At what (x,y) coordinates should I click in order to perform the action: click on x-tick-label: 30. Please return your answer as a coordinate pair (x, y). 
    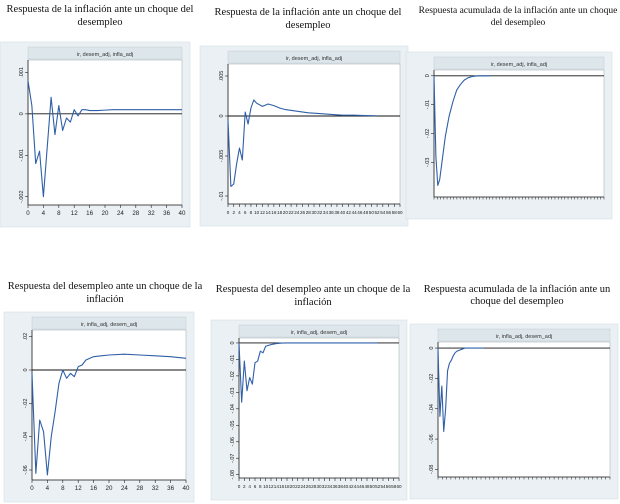
    Looking at the image, I should click on (314, 212).